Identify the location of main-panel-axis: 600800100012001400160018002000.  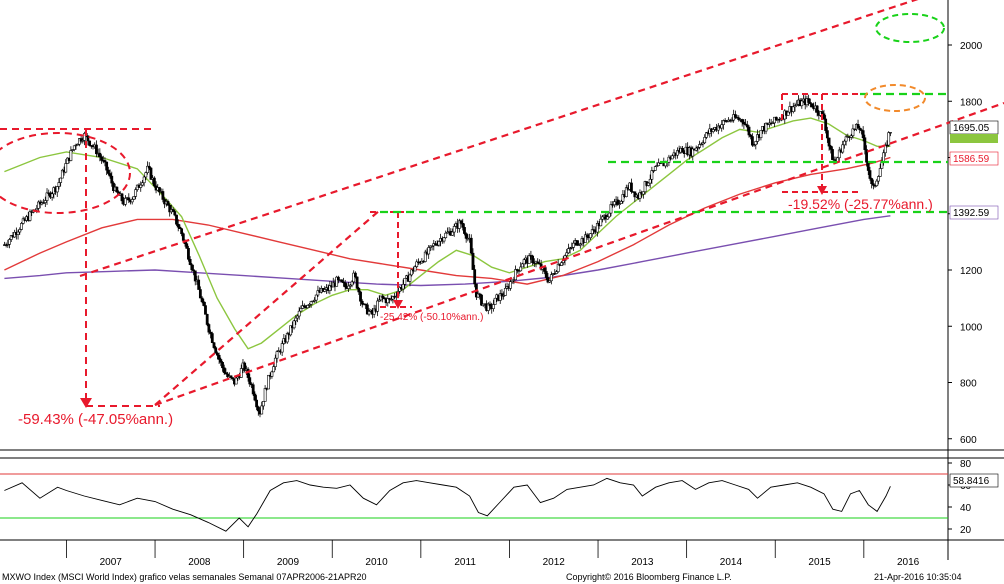
(965, 243).